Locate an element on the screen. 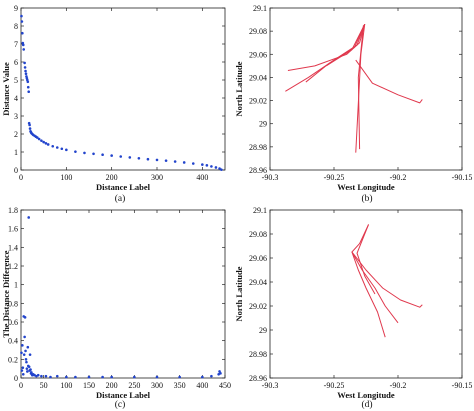 Image resolution: width=474 pixels, height=411 pixels. y-tick-label: 0.6 is located at coordinates (13, 322).